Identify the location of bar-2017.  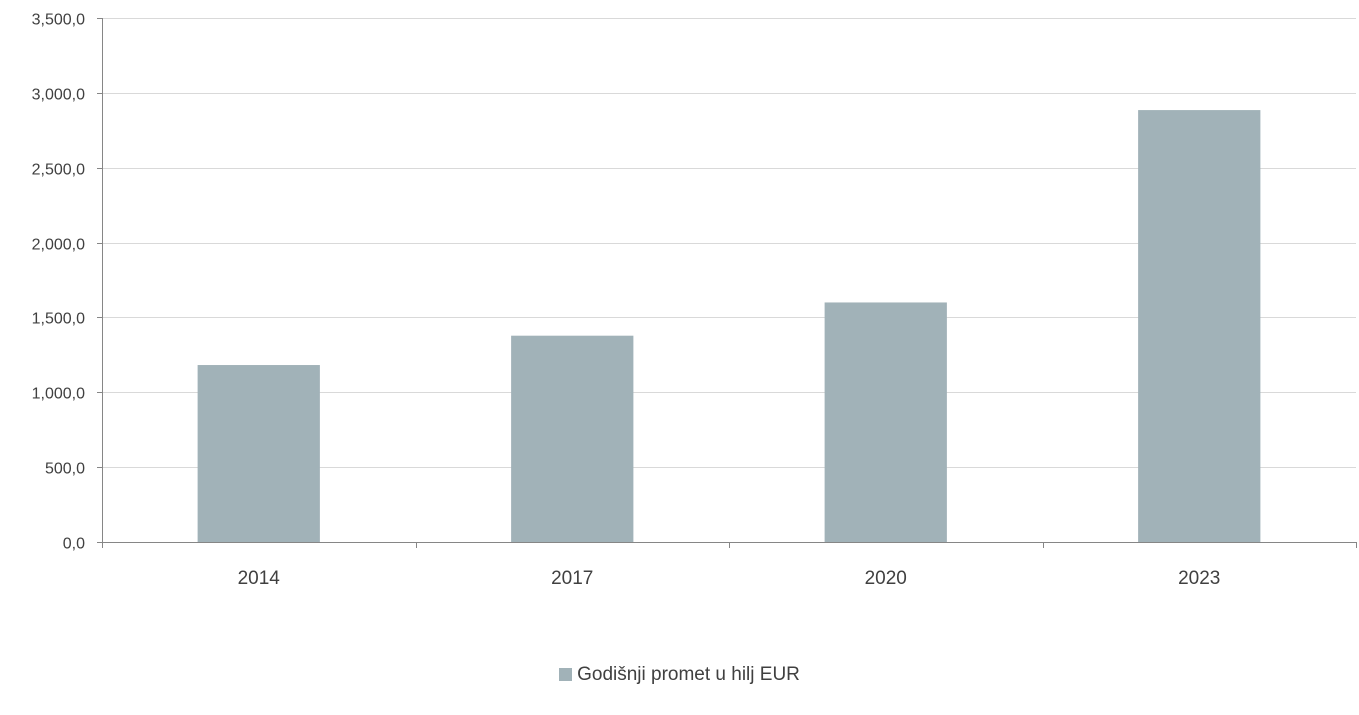
(572, 438).